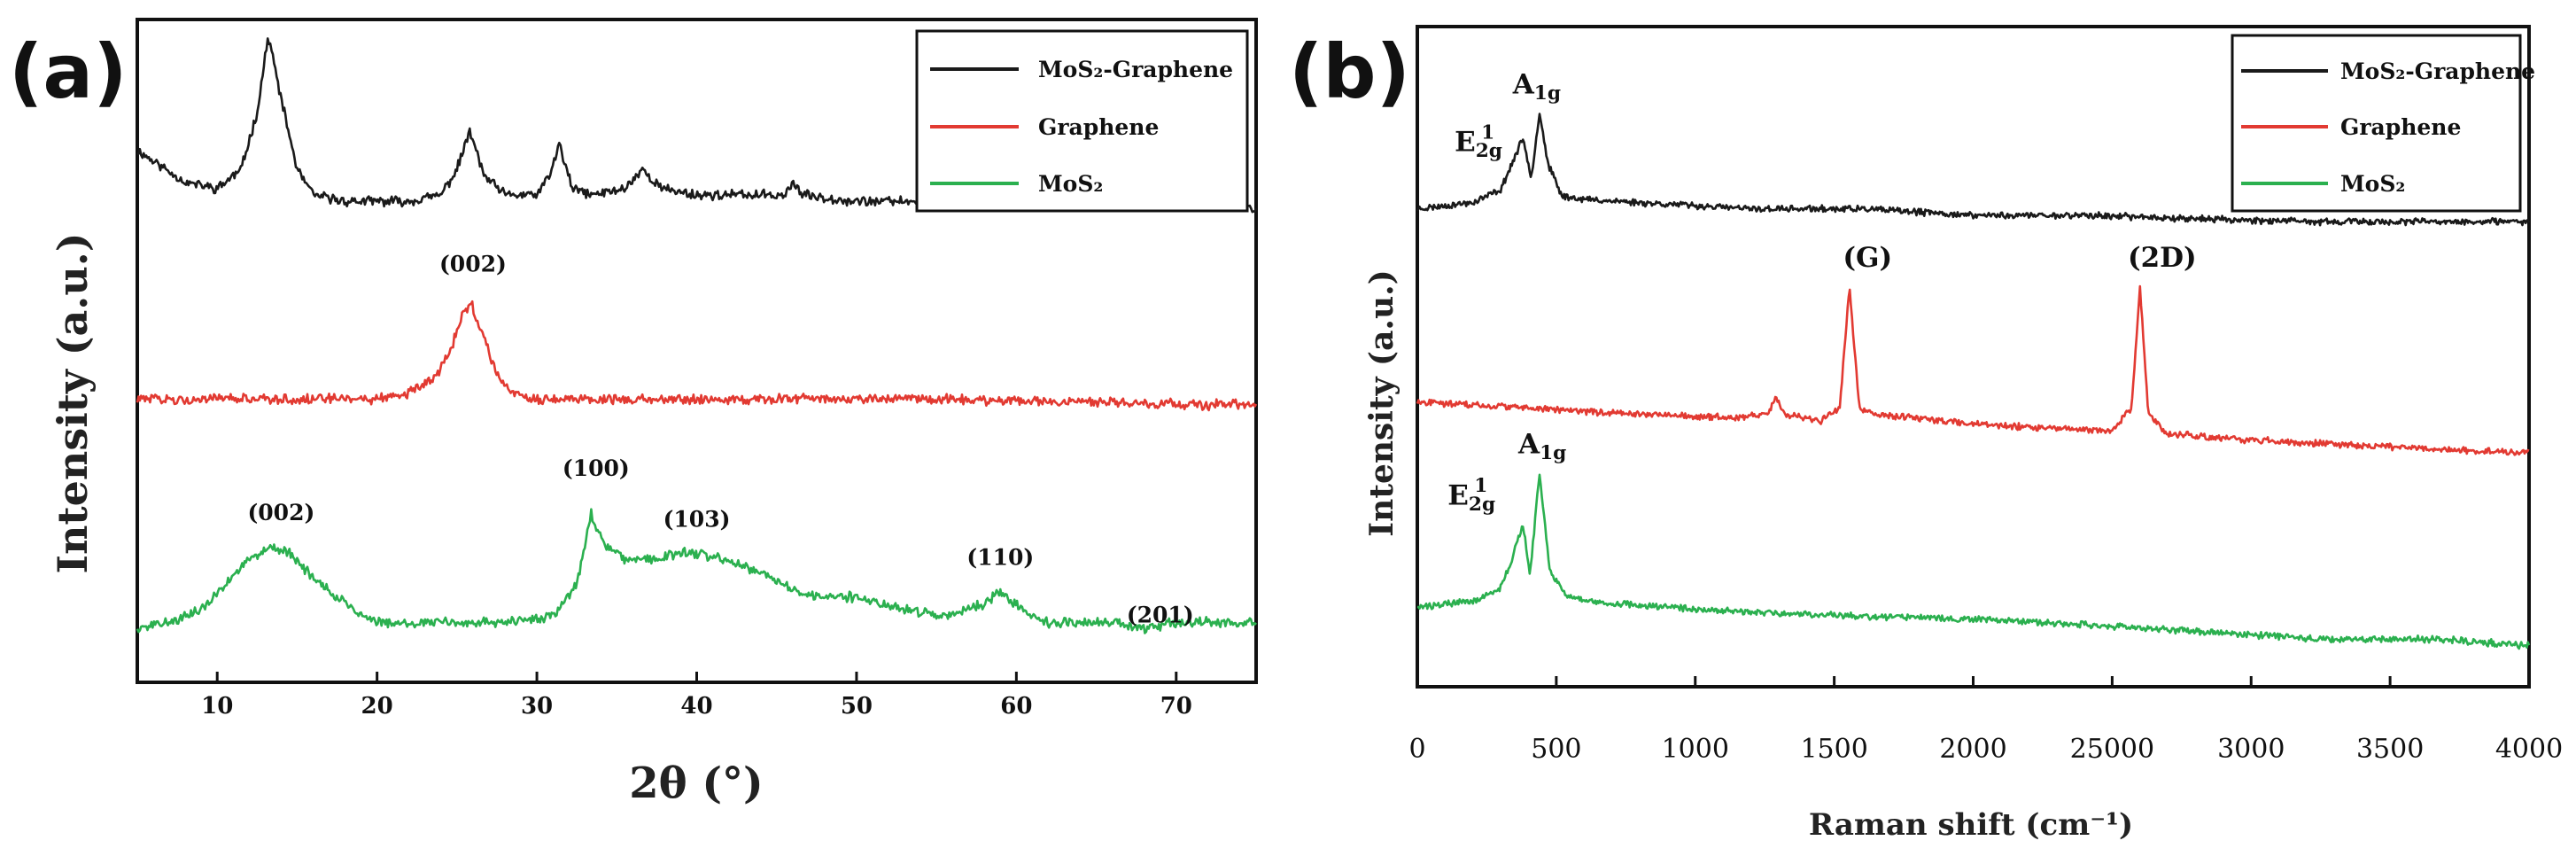  Describe the element at coordinates (73, 402) in the screenshot. I see `panel-a-y-axis-title: Intensity (a.u.)` at that location.